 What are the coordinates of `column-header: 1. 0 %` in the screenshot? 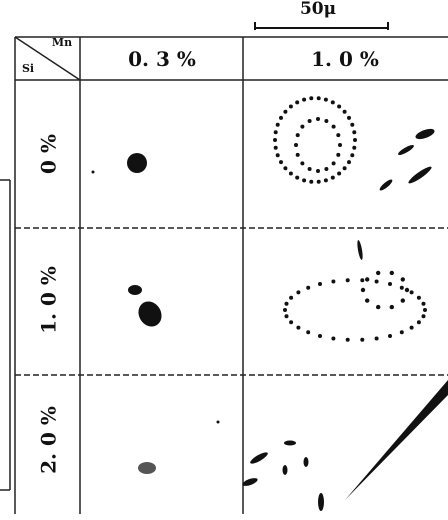 It's located at (345, 59).